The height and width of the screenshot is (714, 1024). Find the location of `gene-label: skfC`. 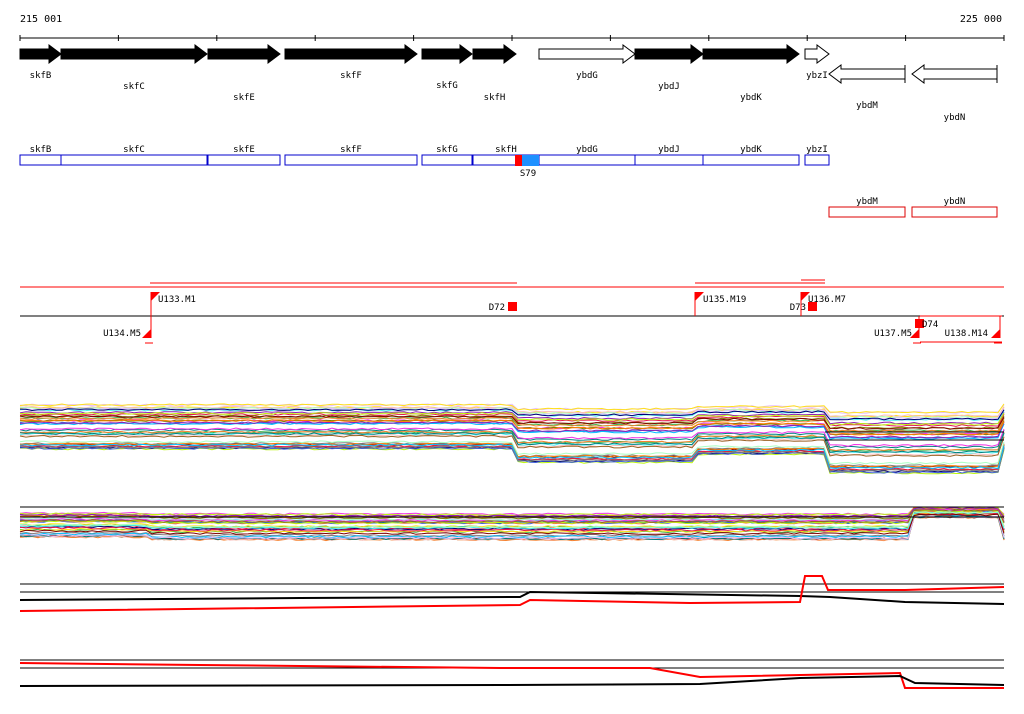

gene-label: skfC is located at coordinates (134, 87).